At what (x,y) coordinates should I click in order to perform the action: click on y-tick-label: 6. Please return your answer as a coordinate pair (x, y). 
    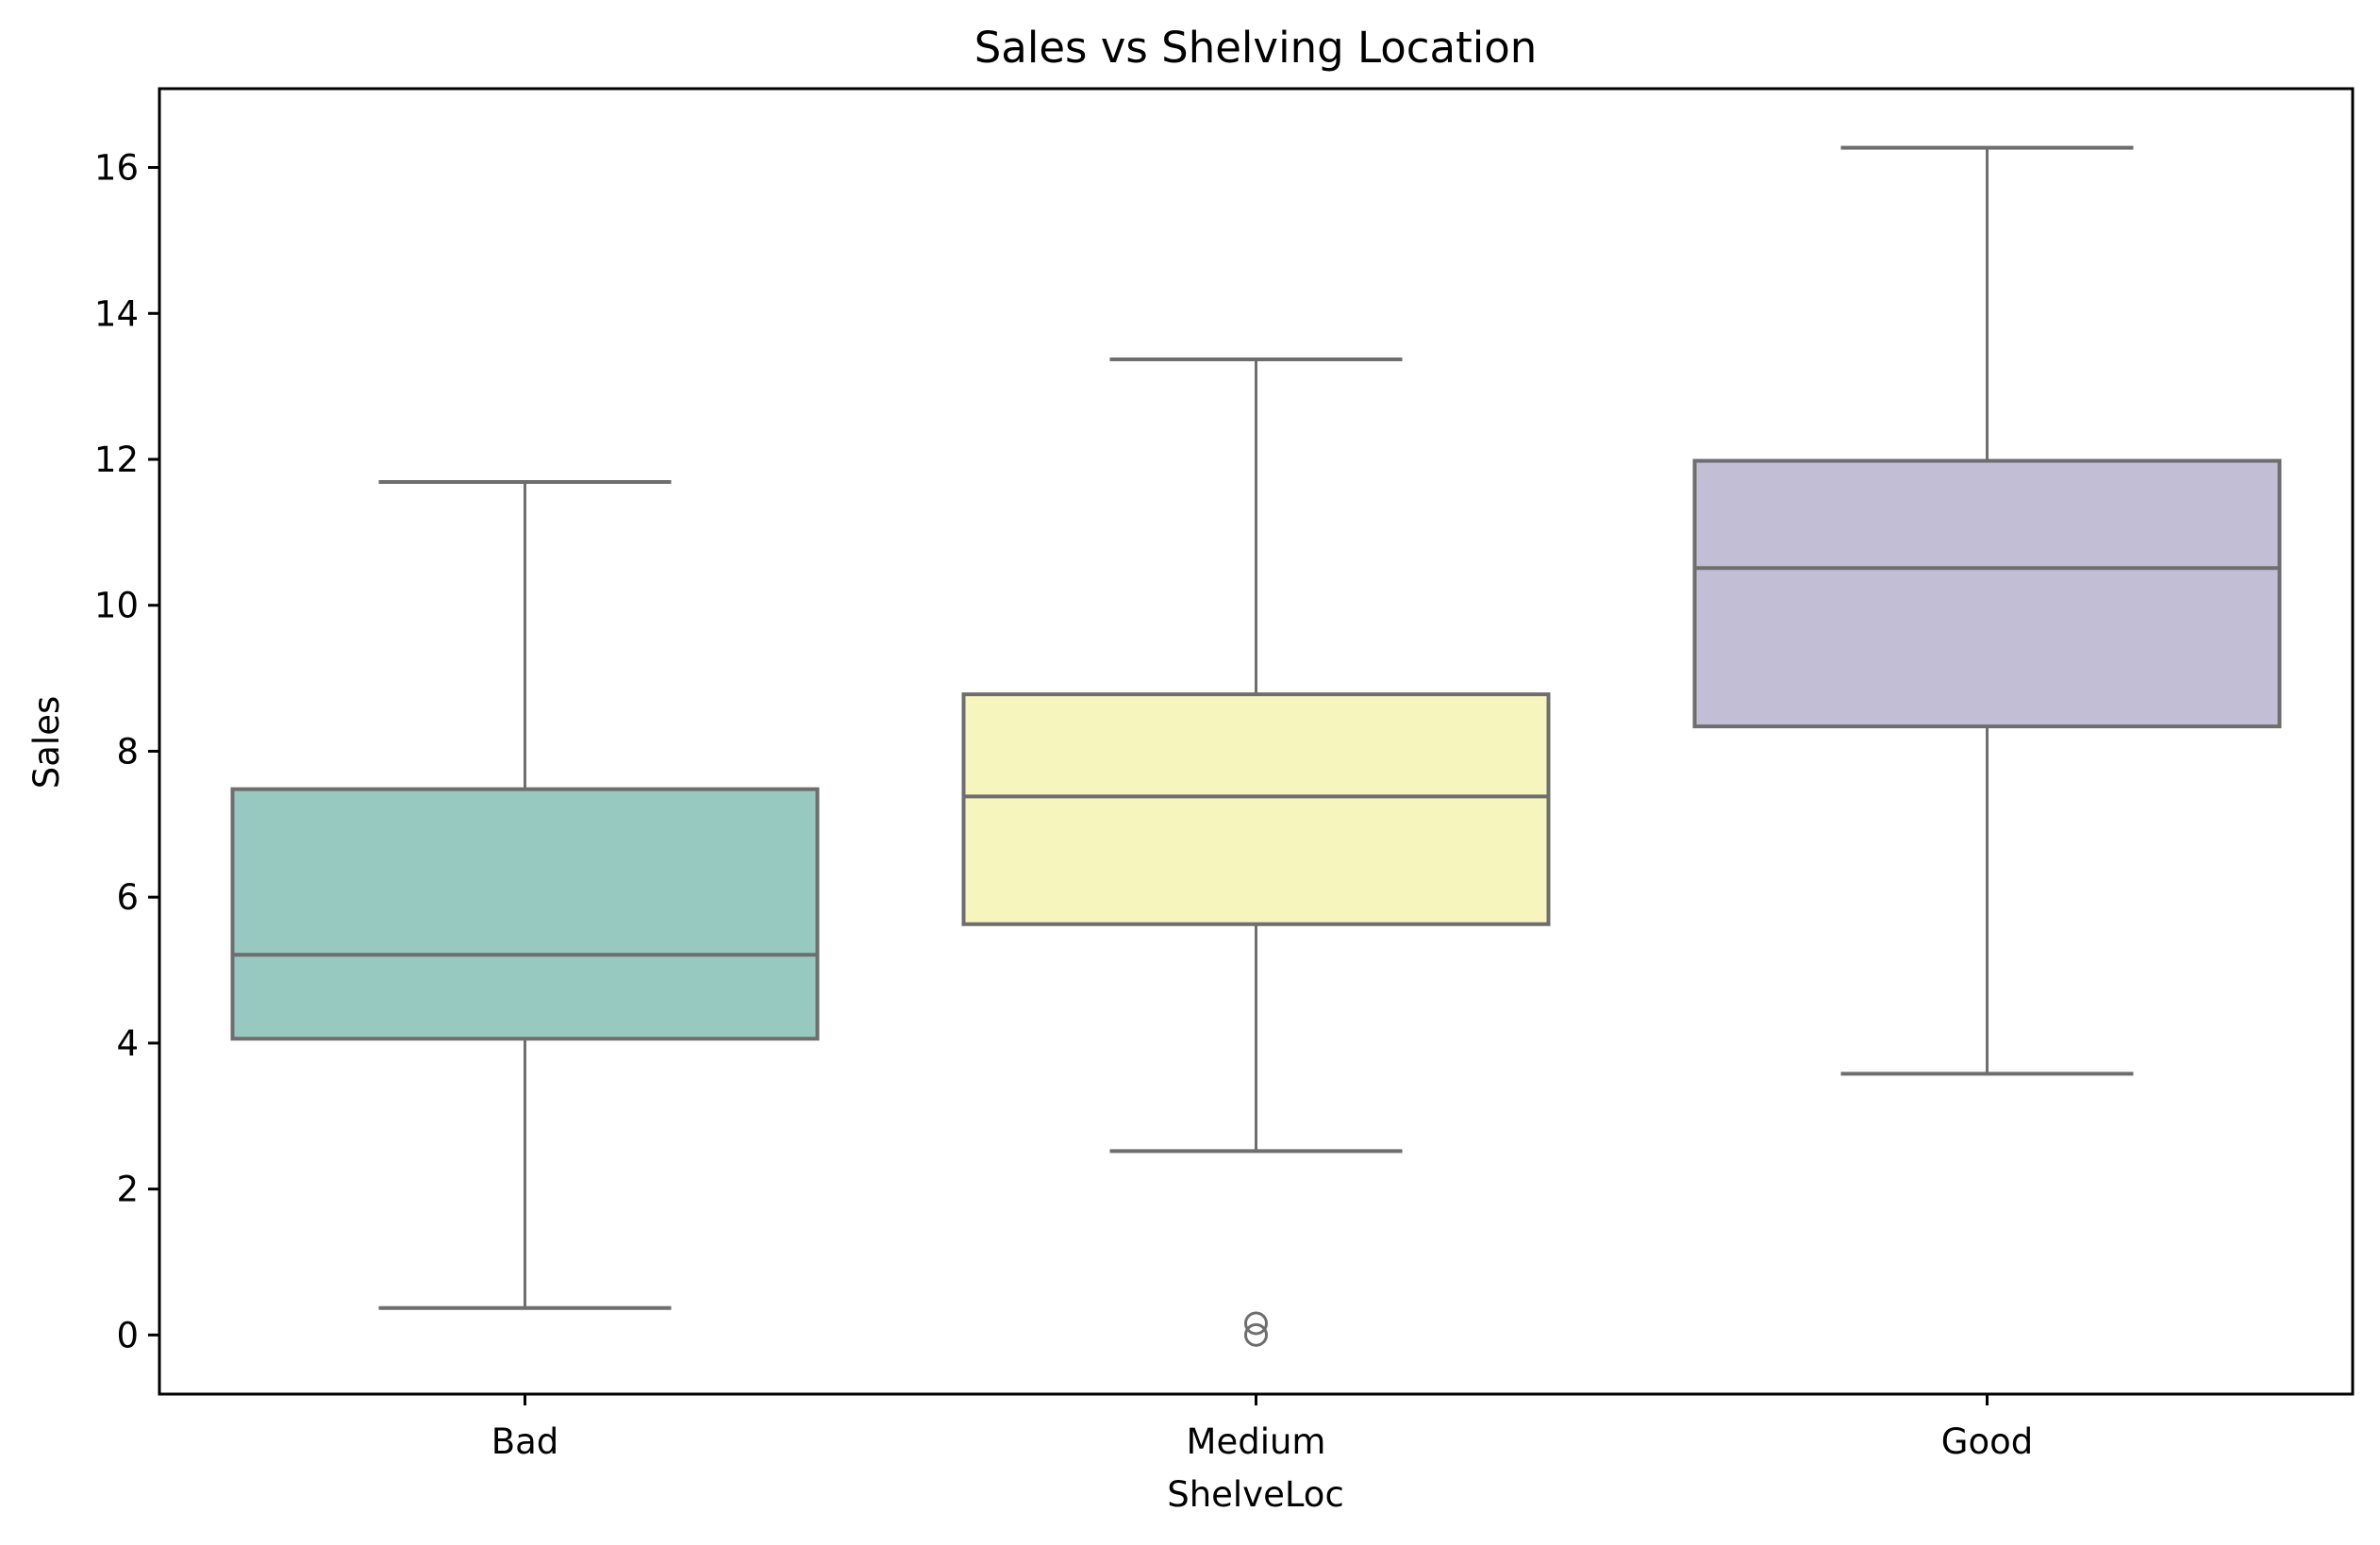
    Looking at the image, I should click on (127, 897).